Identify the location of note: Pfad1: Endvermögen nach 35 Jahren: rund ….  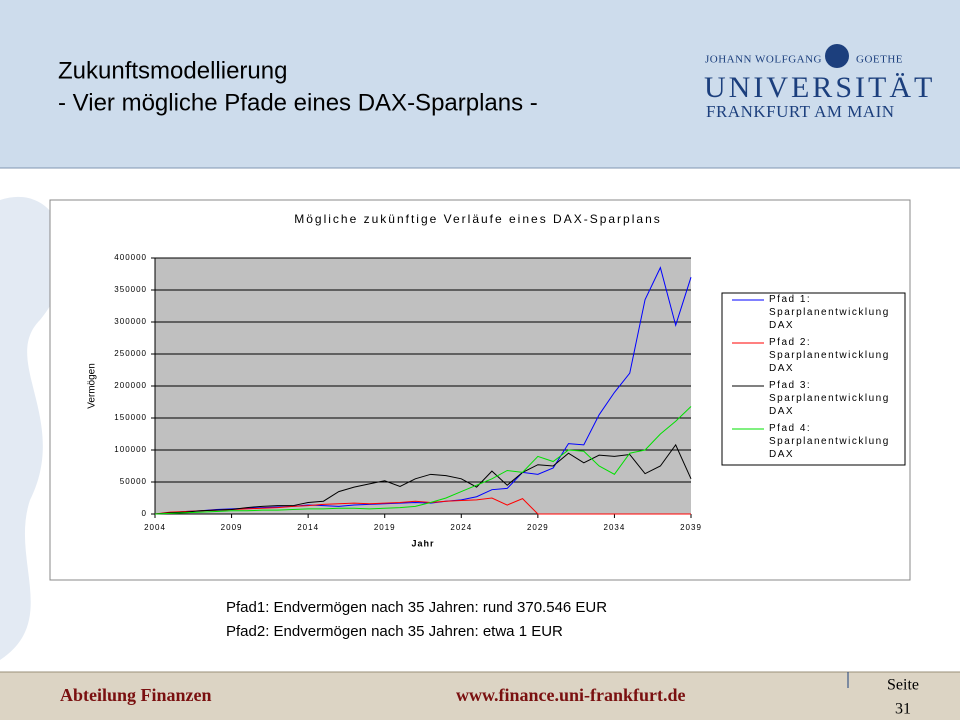
(416, 607).